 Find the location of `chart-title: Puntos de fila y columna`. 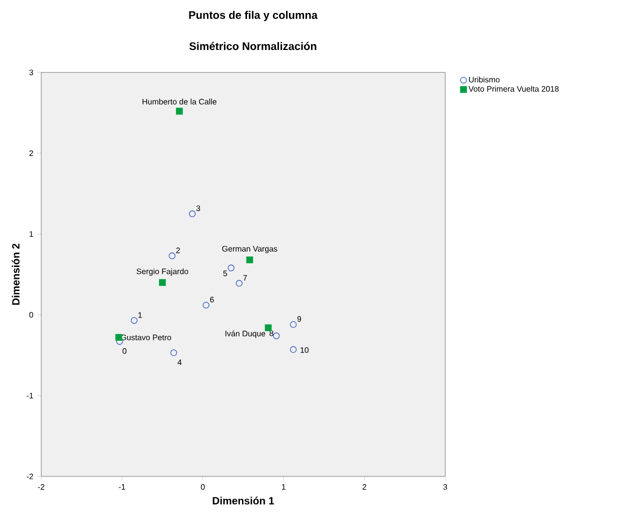

chart-title: Puntos de fila y columna is located at coordinates (253, 16).